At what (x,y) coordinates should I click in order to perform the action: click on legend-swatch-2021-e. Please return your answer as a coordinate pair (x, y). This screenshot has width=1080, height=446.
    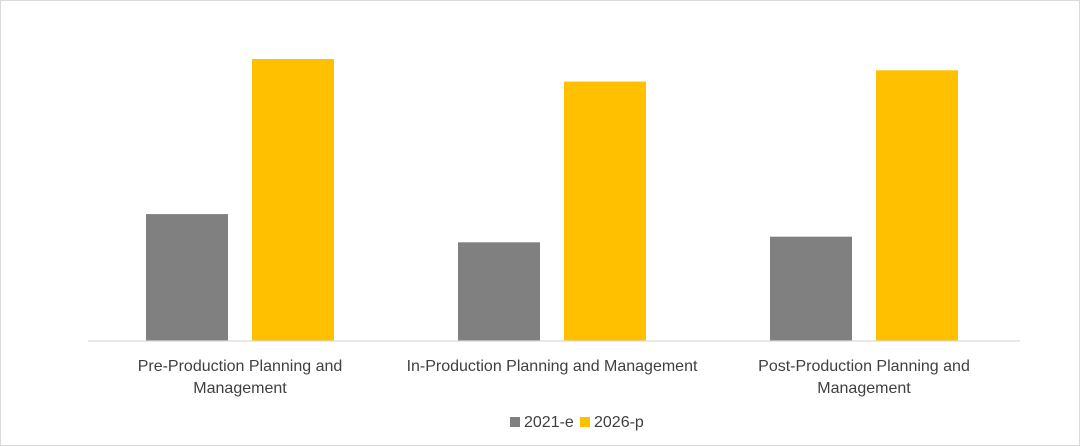
    Looking at the image, I should click on (515, 422).